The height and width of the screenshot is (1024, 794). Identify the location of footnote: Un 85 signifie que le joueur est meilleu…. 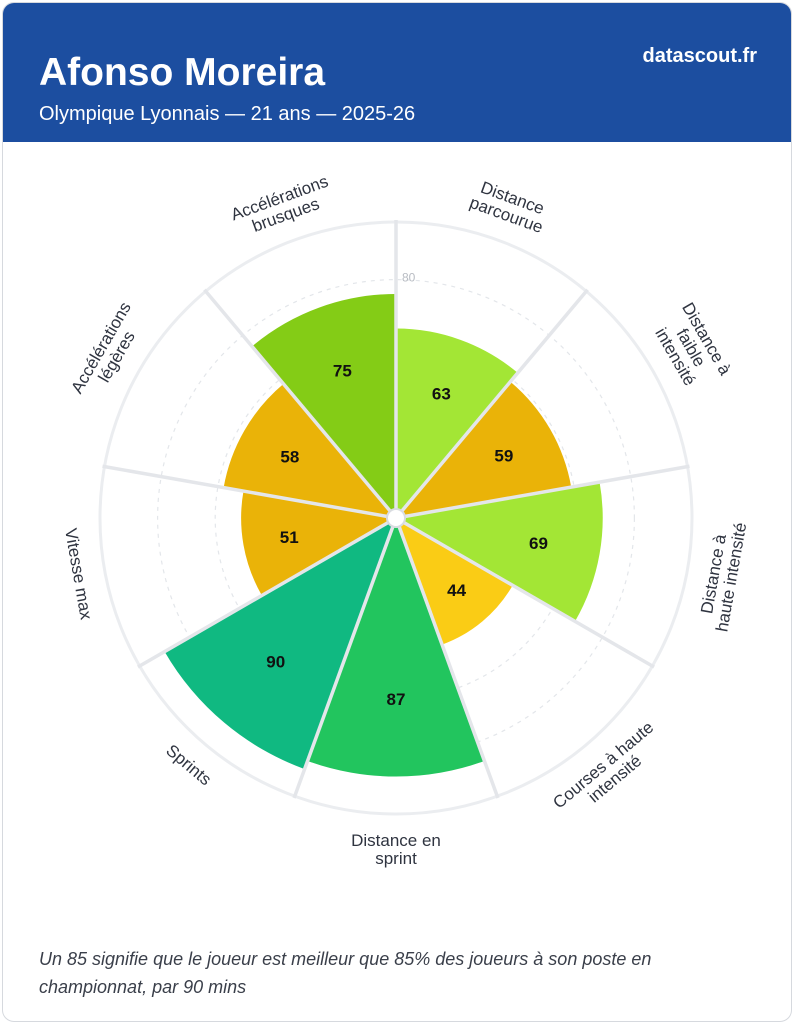
(345, 973).